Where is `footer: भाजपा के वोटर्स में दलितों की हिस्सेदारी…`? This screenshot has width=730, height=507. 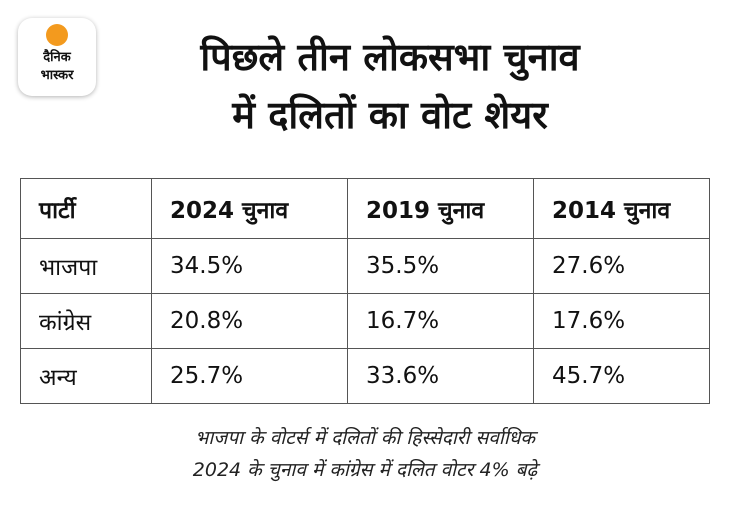 footer: भाजपा के वोटर्स में दलितों की हिस्सेदारी… is located at coordinates (365, 454).